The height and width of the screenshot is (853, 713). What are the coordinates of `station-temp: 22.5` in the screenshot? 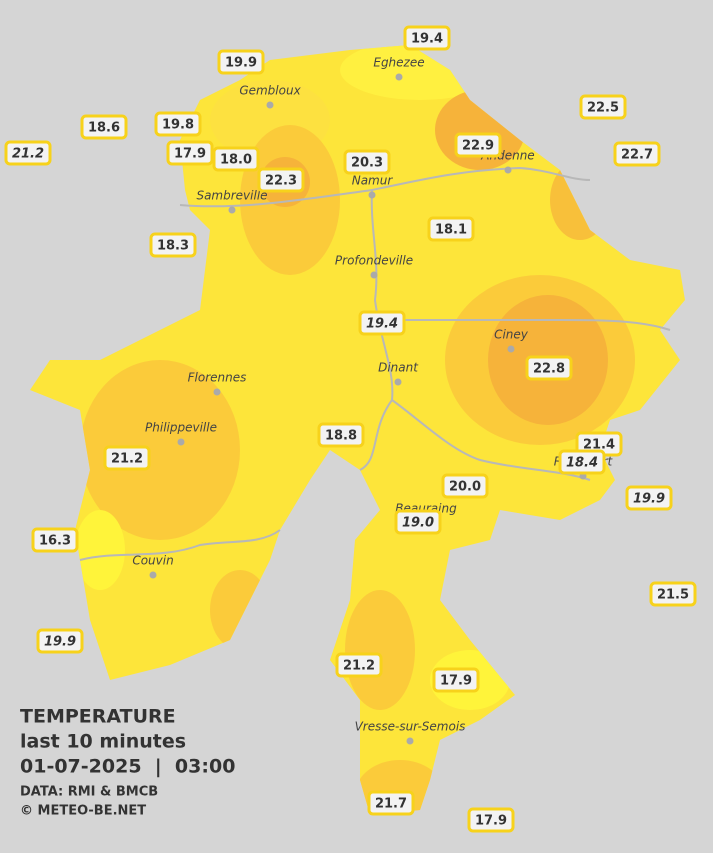 It's located at (603, 108).